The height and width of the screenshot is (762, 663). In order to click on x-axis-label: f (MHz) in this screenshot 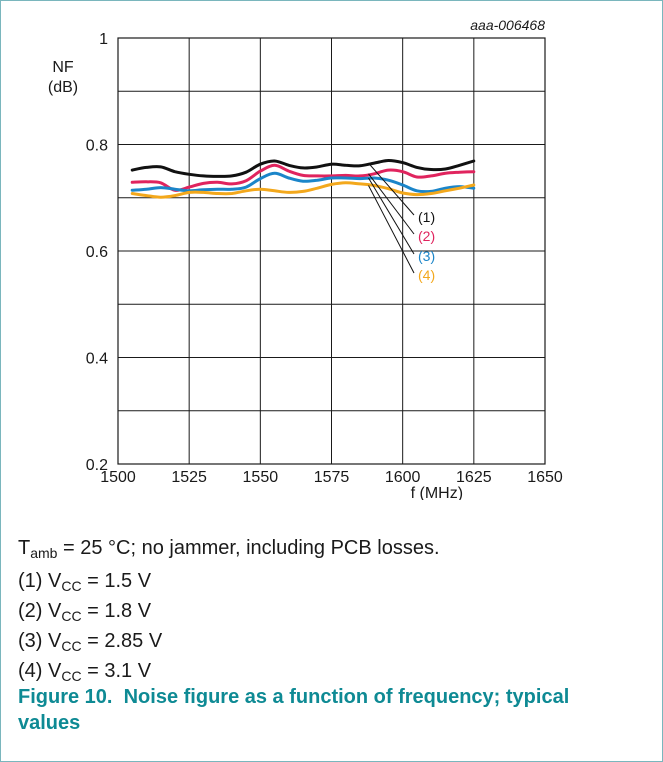, I will do `click(437, 492)`.